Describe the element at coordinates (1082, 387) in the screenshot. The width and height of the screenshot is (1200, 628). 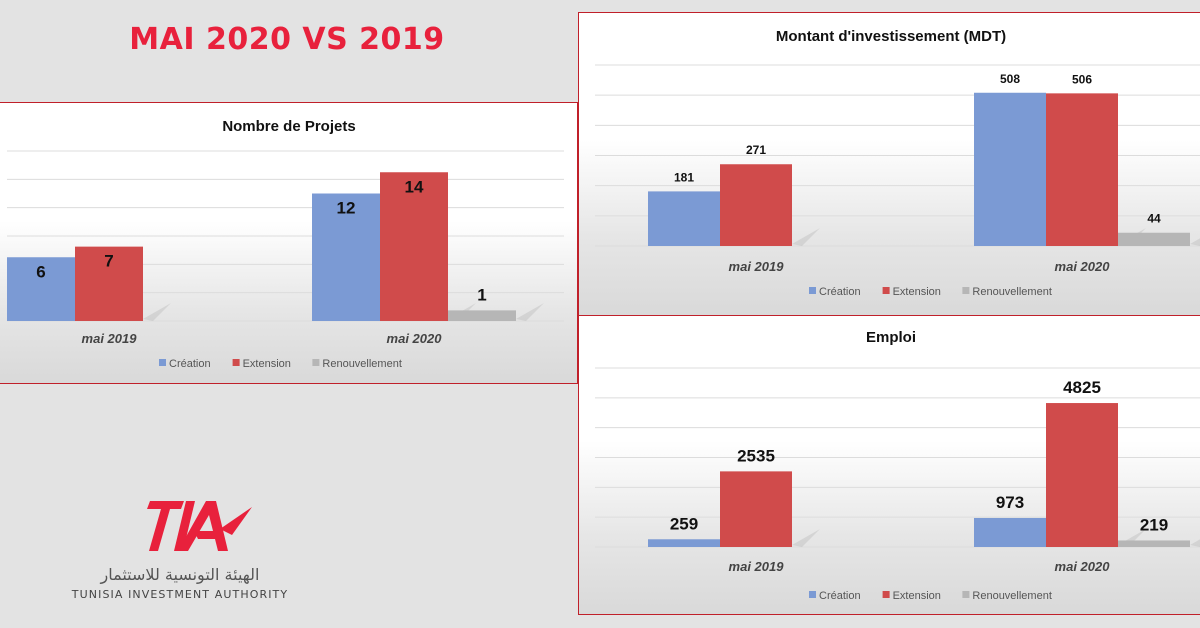
I see `data-label: 4825` at that location.